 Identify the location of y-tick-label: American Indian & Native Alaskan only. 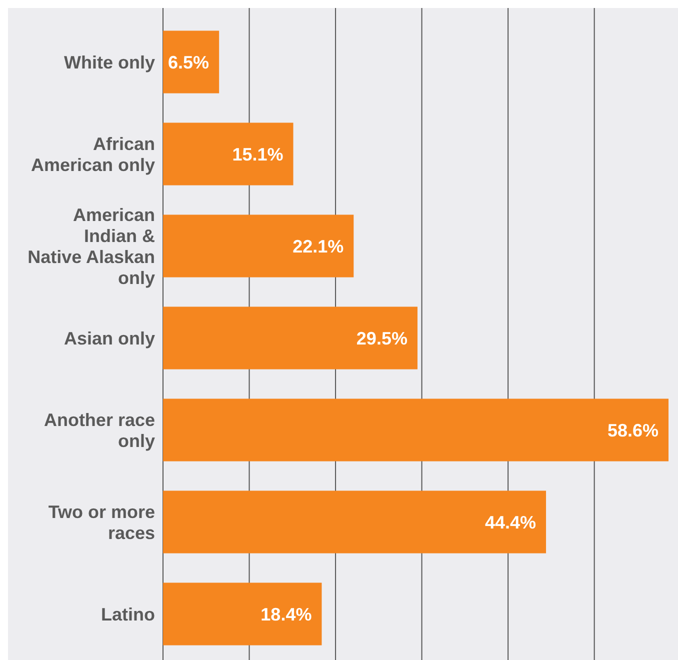
(91, 246).